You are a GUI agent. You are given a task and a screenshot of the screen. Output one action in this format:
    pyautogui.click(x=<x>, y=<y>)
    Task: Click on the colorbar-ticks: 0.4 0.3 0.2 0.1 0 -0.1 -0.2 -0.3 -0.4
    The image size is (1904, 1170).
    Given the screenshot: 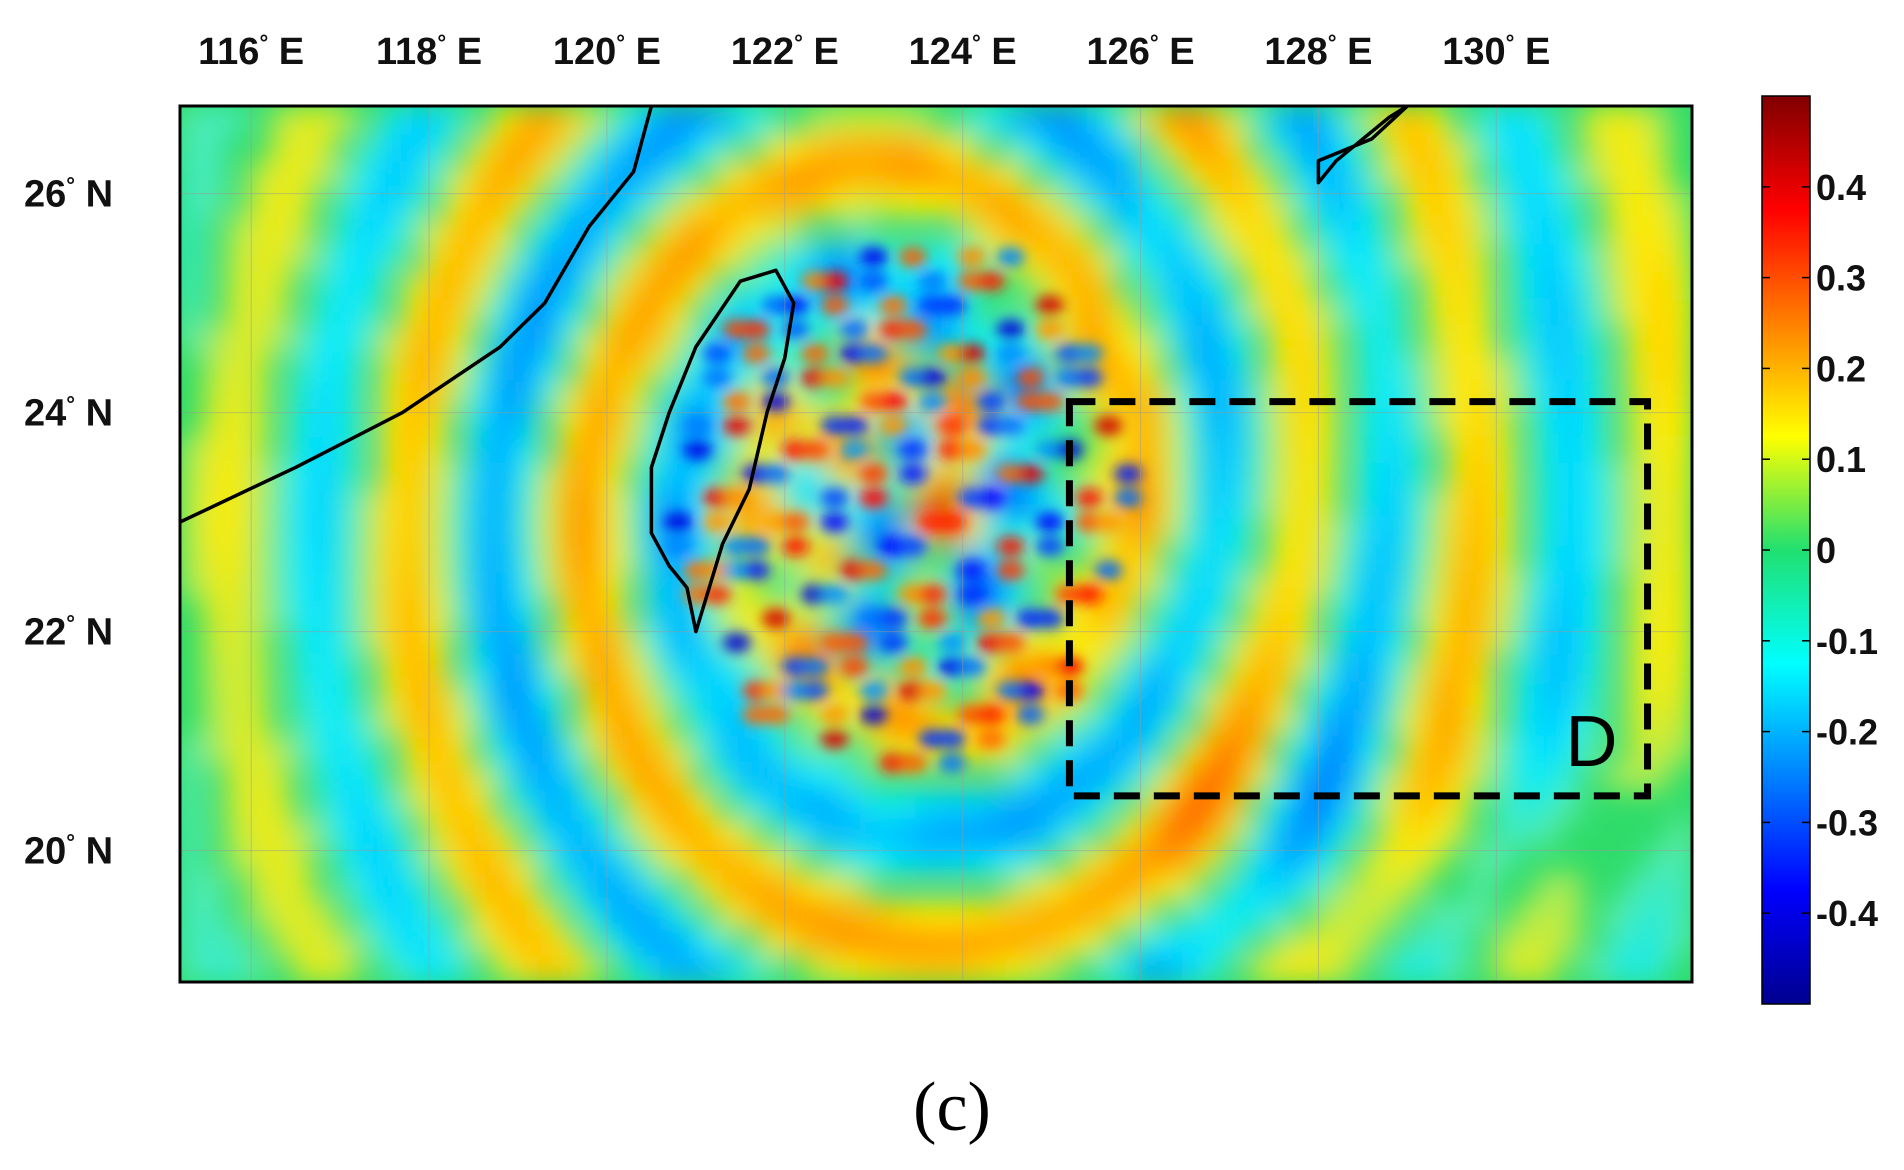 What is the action you would take?
    pyautogui.click(x=1820, y=550)
    